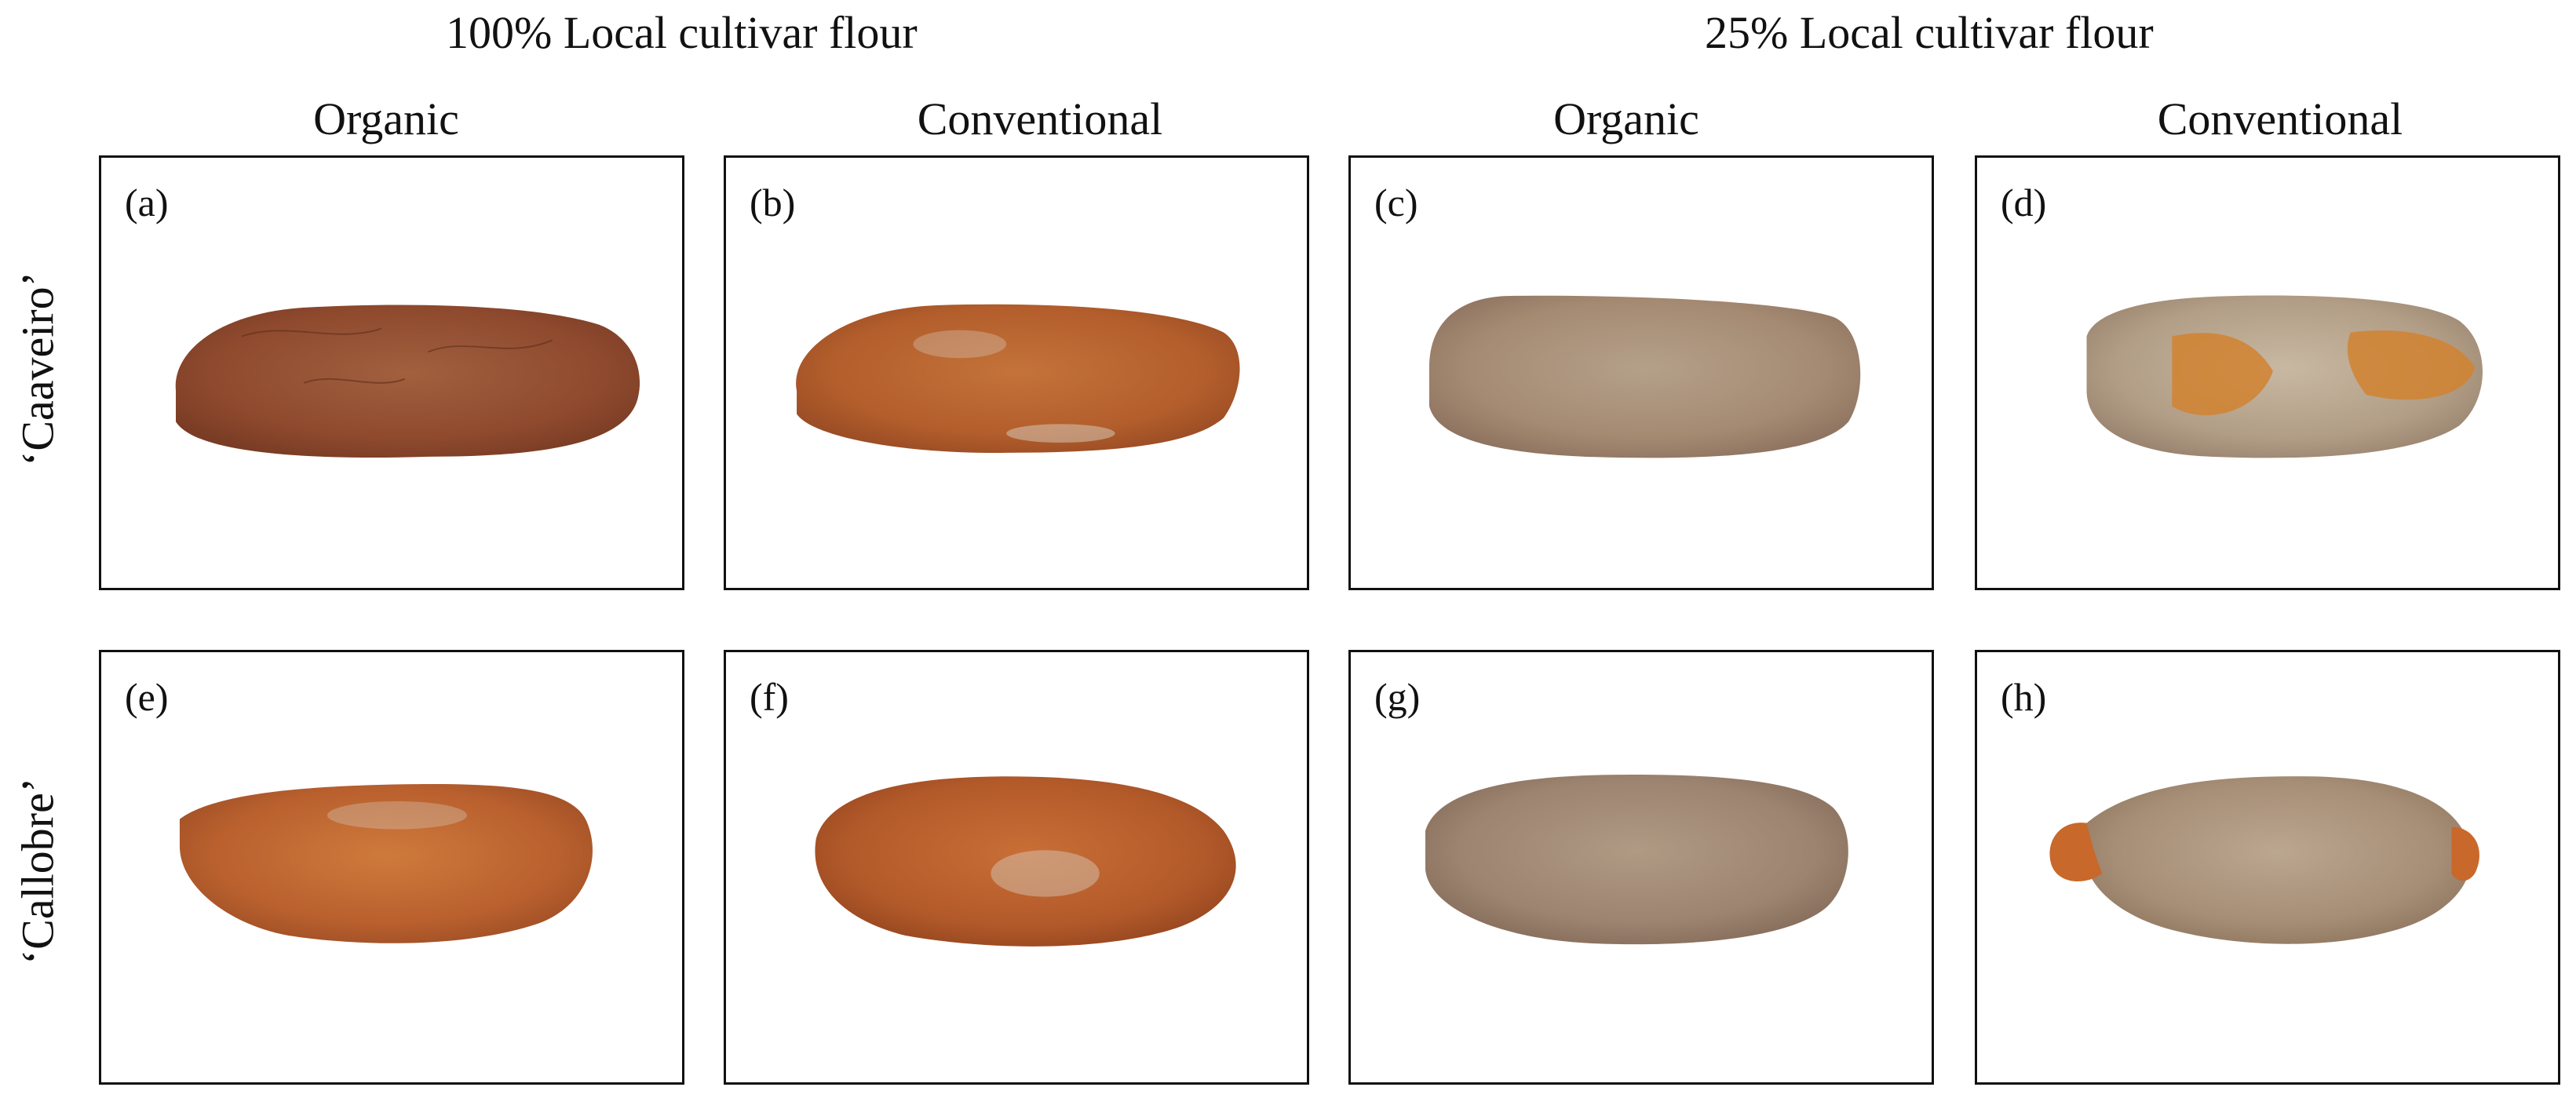 The image size is (2576, 1109). Describe the element at coordinates (2024, 697) in the screenshot. I see `panel-letter-h: (h)` at that location.